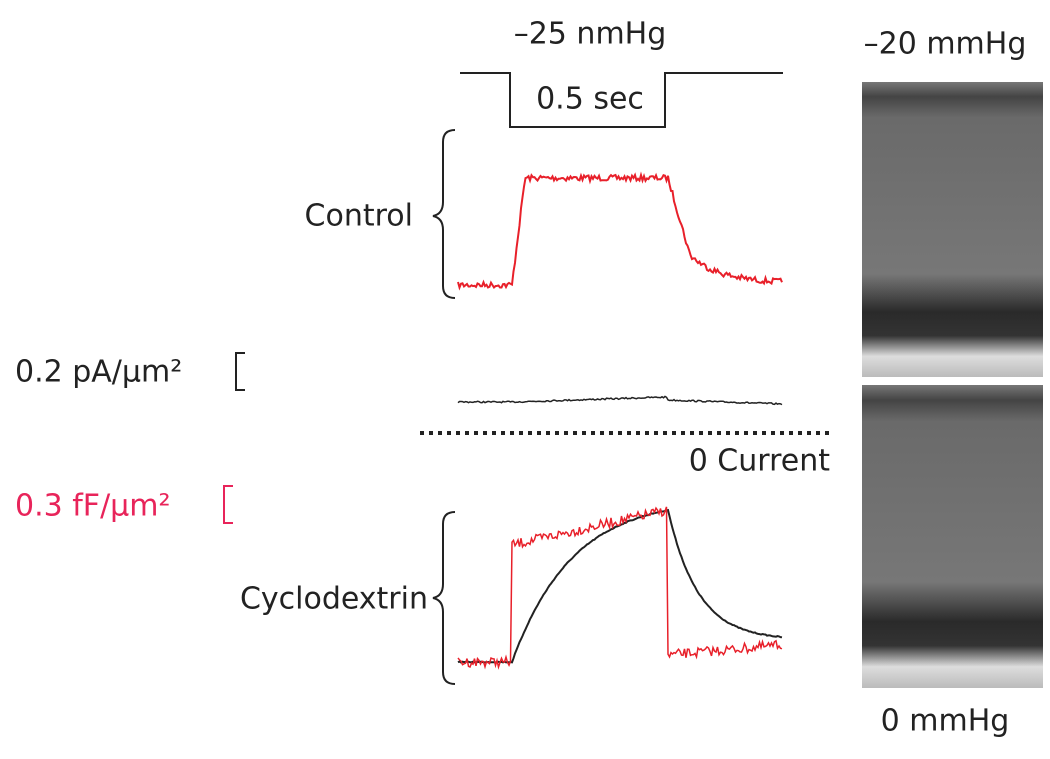  Describe the element at coordinates (334, 599) in the screenshot. I see `cyclodextrin-label: Cyclodextrin` at that location.